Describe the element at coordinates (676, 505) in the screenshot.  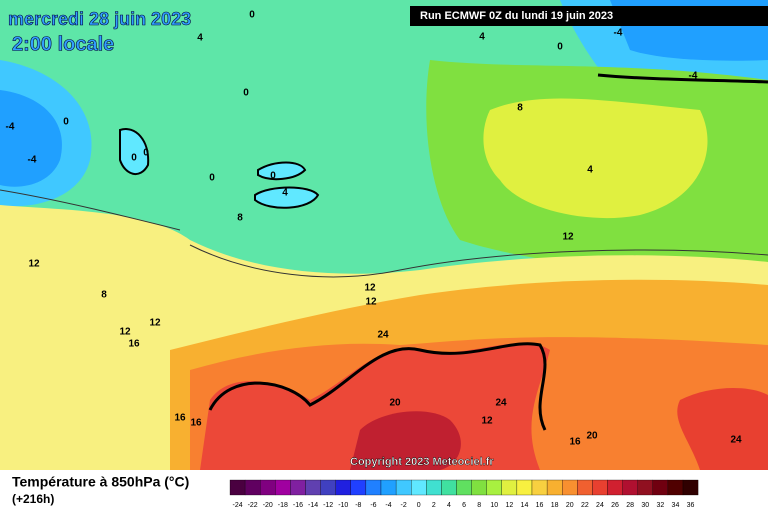
I see `legend-tick: 34` at that location.